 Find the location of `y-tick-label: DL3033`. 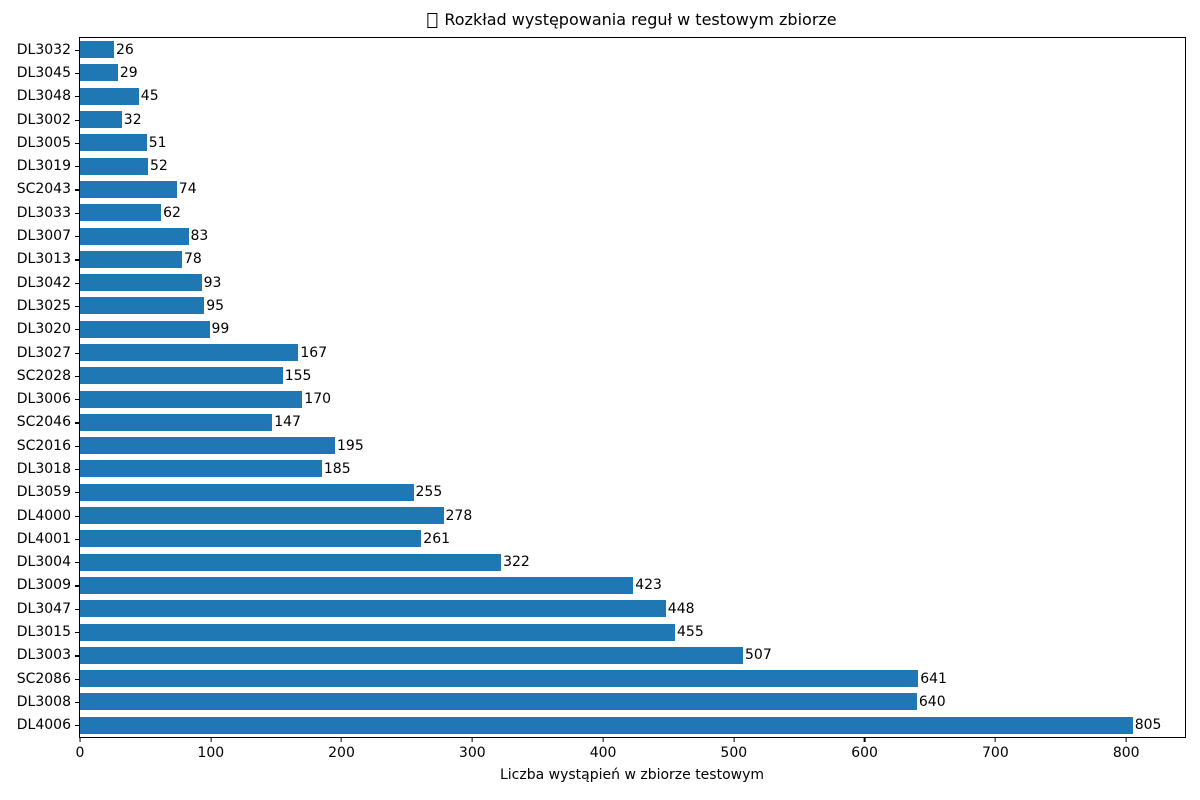

y-tick-label: DL3033 is located at coordinates (43, 212).